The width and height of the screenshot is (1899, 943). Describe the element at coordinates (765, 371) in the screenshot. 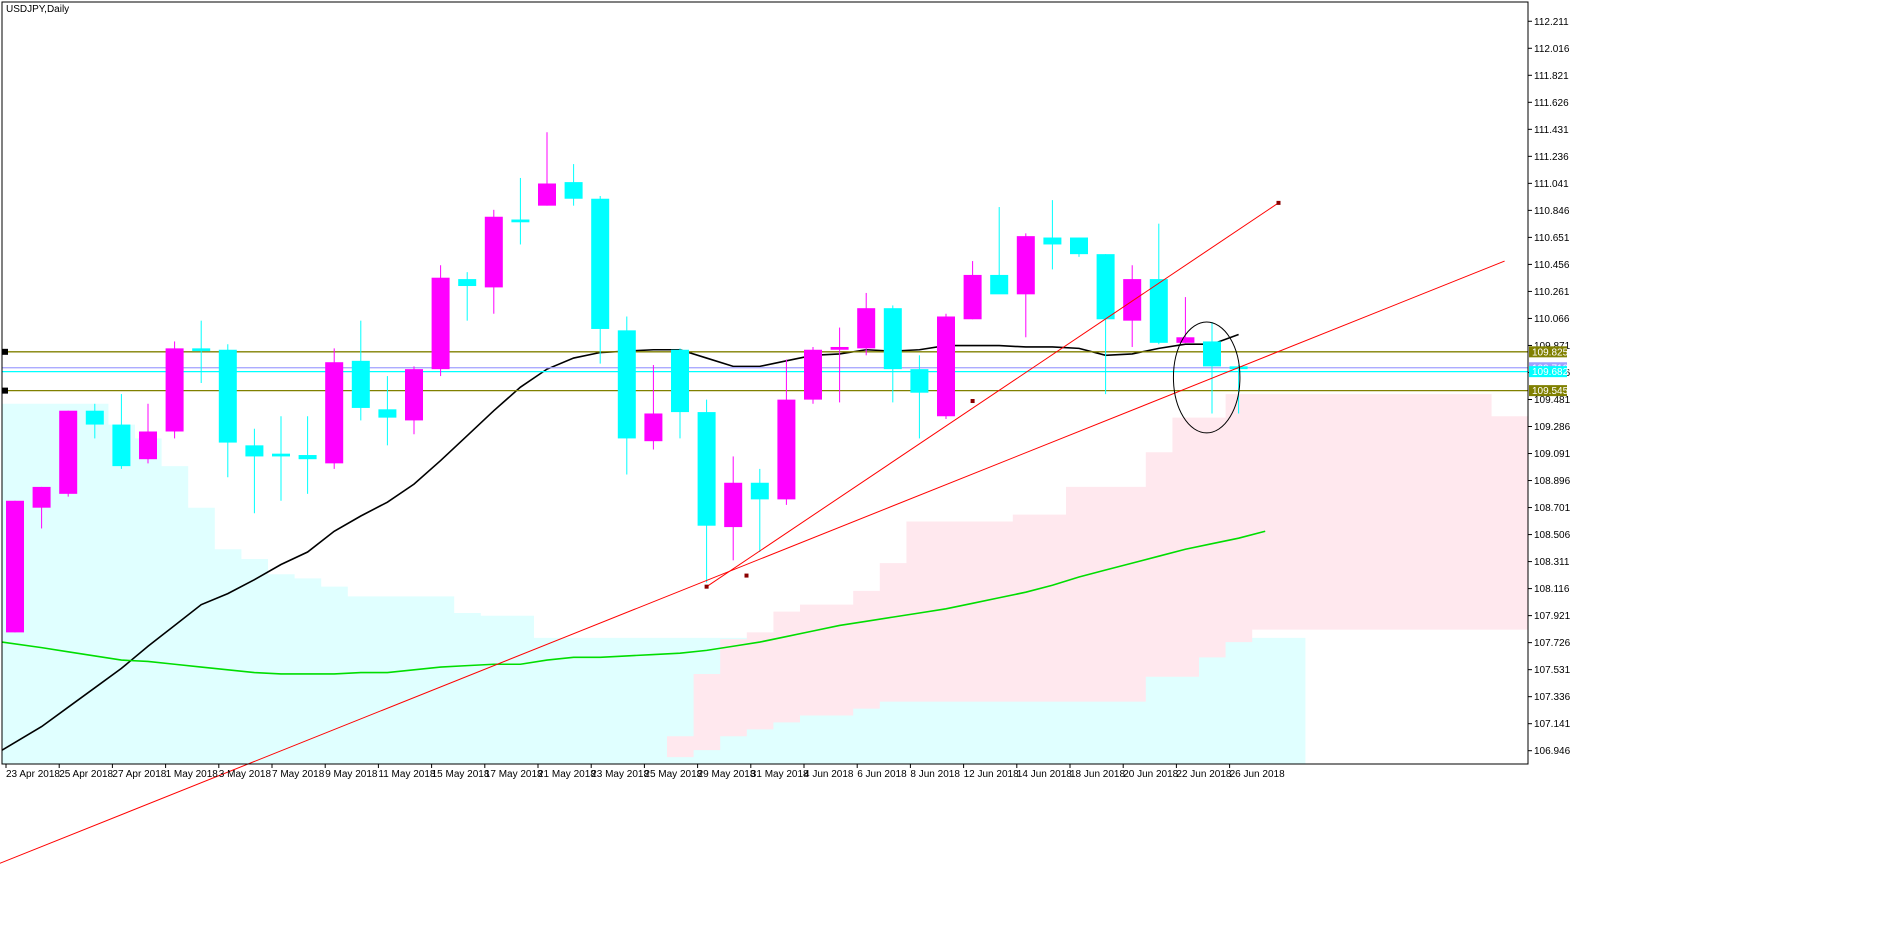

I see `horizontal-lines-layer` at that location.